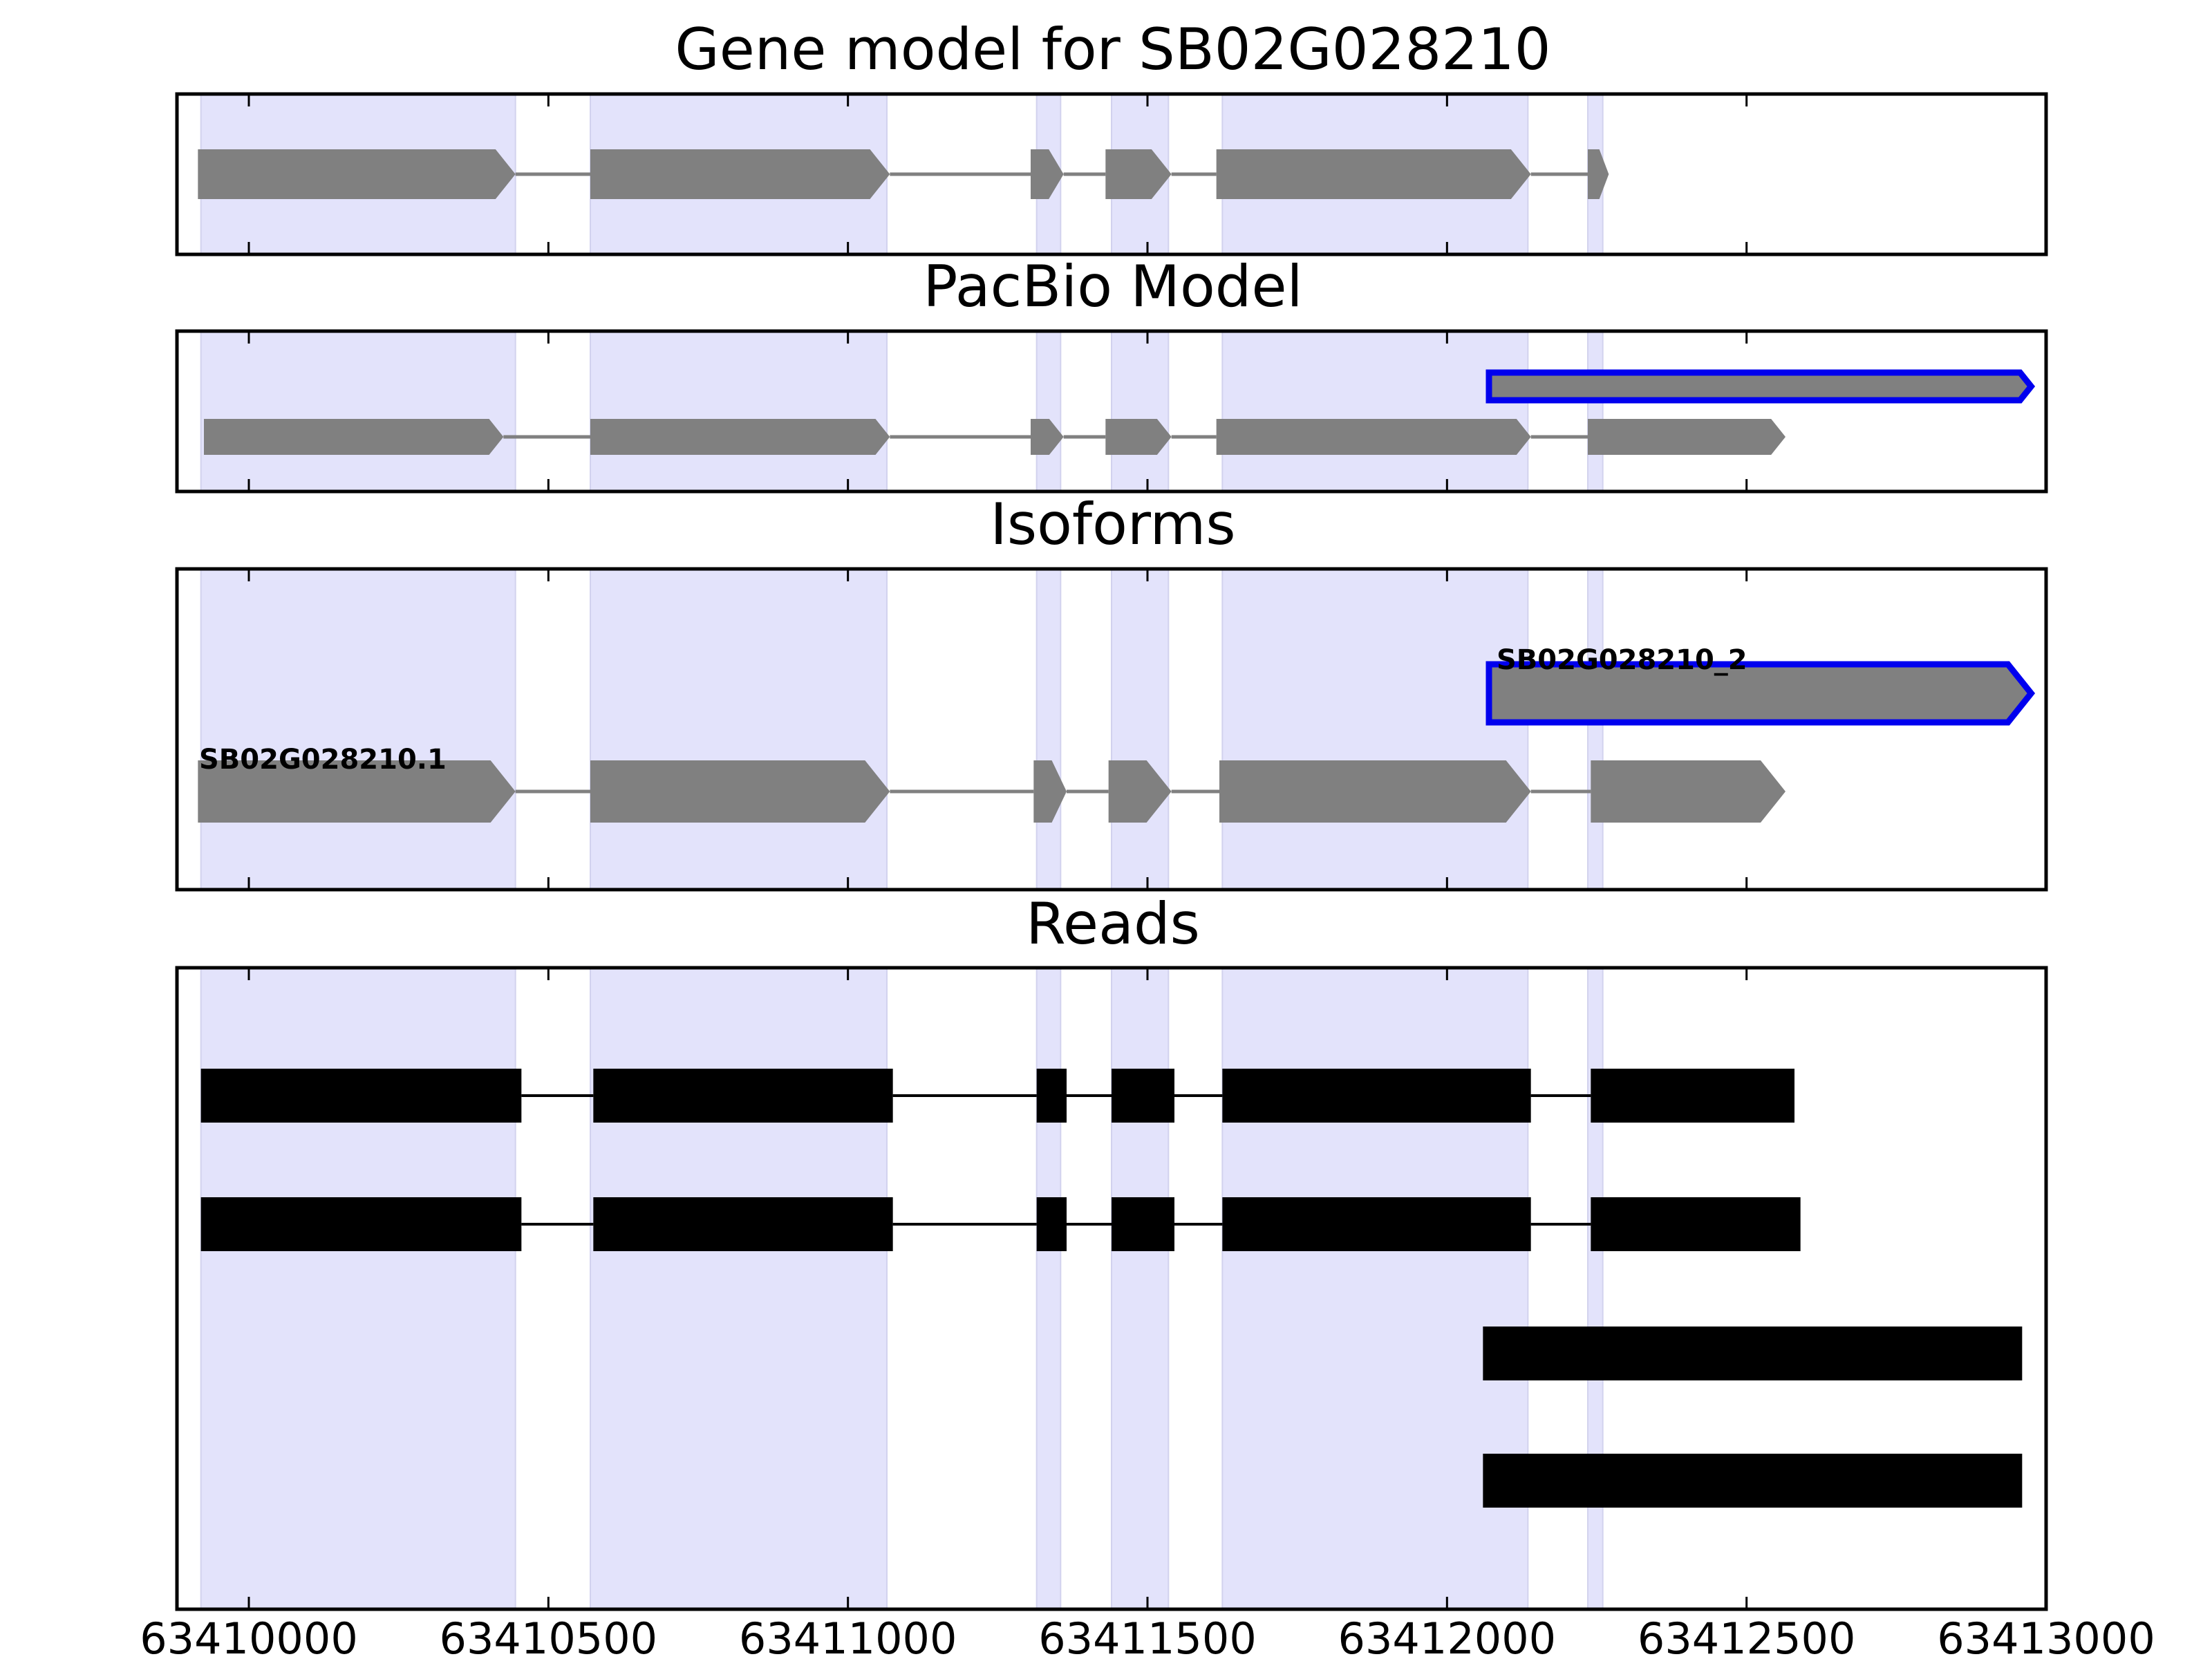 This screenshot has width=2212, height=1659. Describe the element at coordinates (249, 1636) in the screenshot. I see `x-tick-label: 63410000` at that location.